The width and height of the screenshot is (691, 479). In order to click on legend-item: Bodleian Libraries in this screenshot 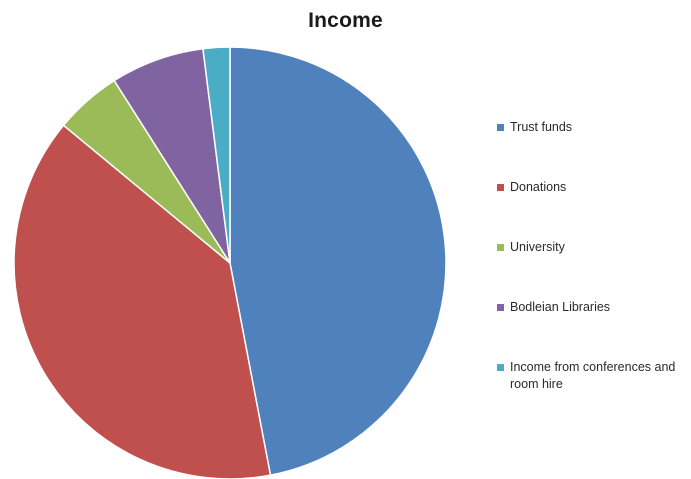, I will do `click(592, 307)`.